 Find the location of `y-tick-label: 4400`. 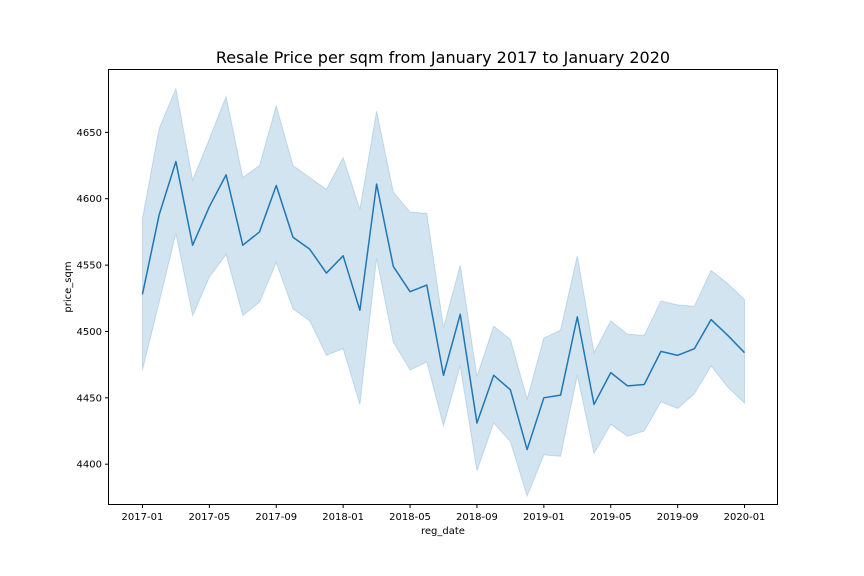

y-tick-label: 4400 is located at coordinates (89, 465).